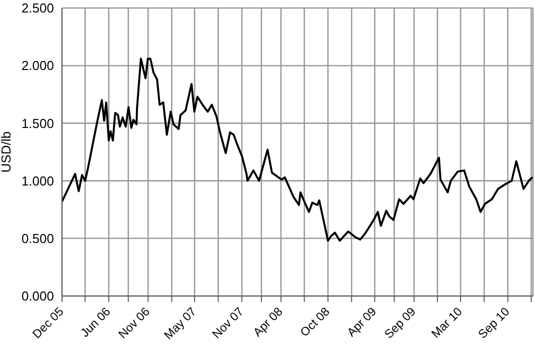 This screenshot has height=350, width=535. I want to click on y-tick-label: 2.000, so click(37, 66).